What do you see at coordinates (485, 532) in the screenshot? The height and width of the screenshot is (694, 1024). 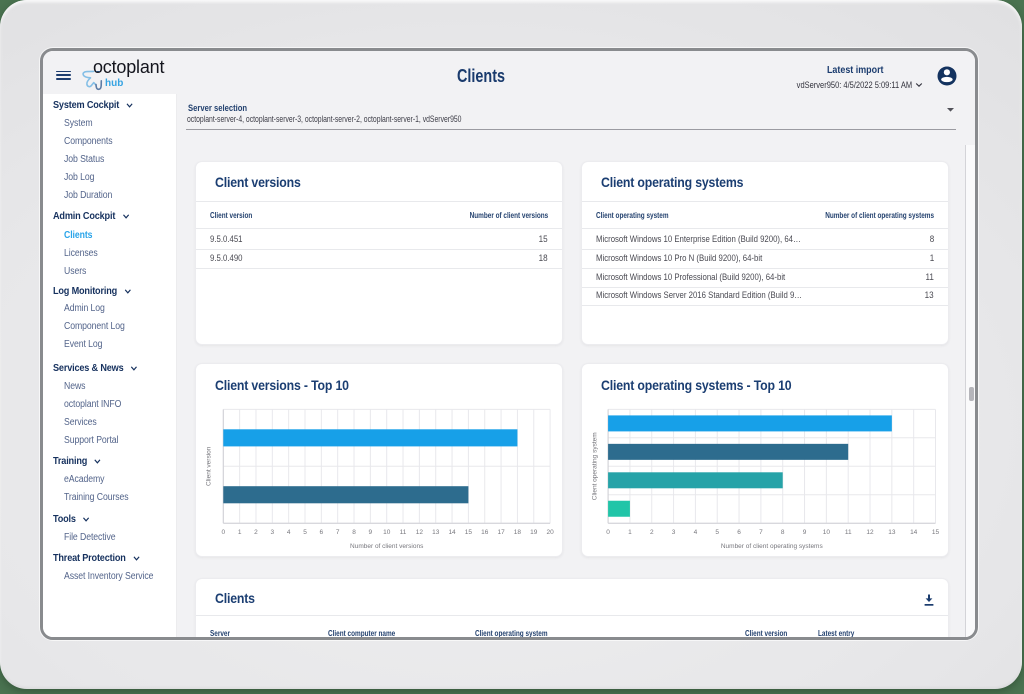 I see `svg-text: 16` at bounding box center [485, 532].